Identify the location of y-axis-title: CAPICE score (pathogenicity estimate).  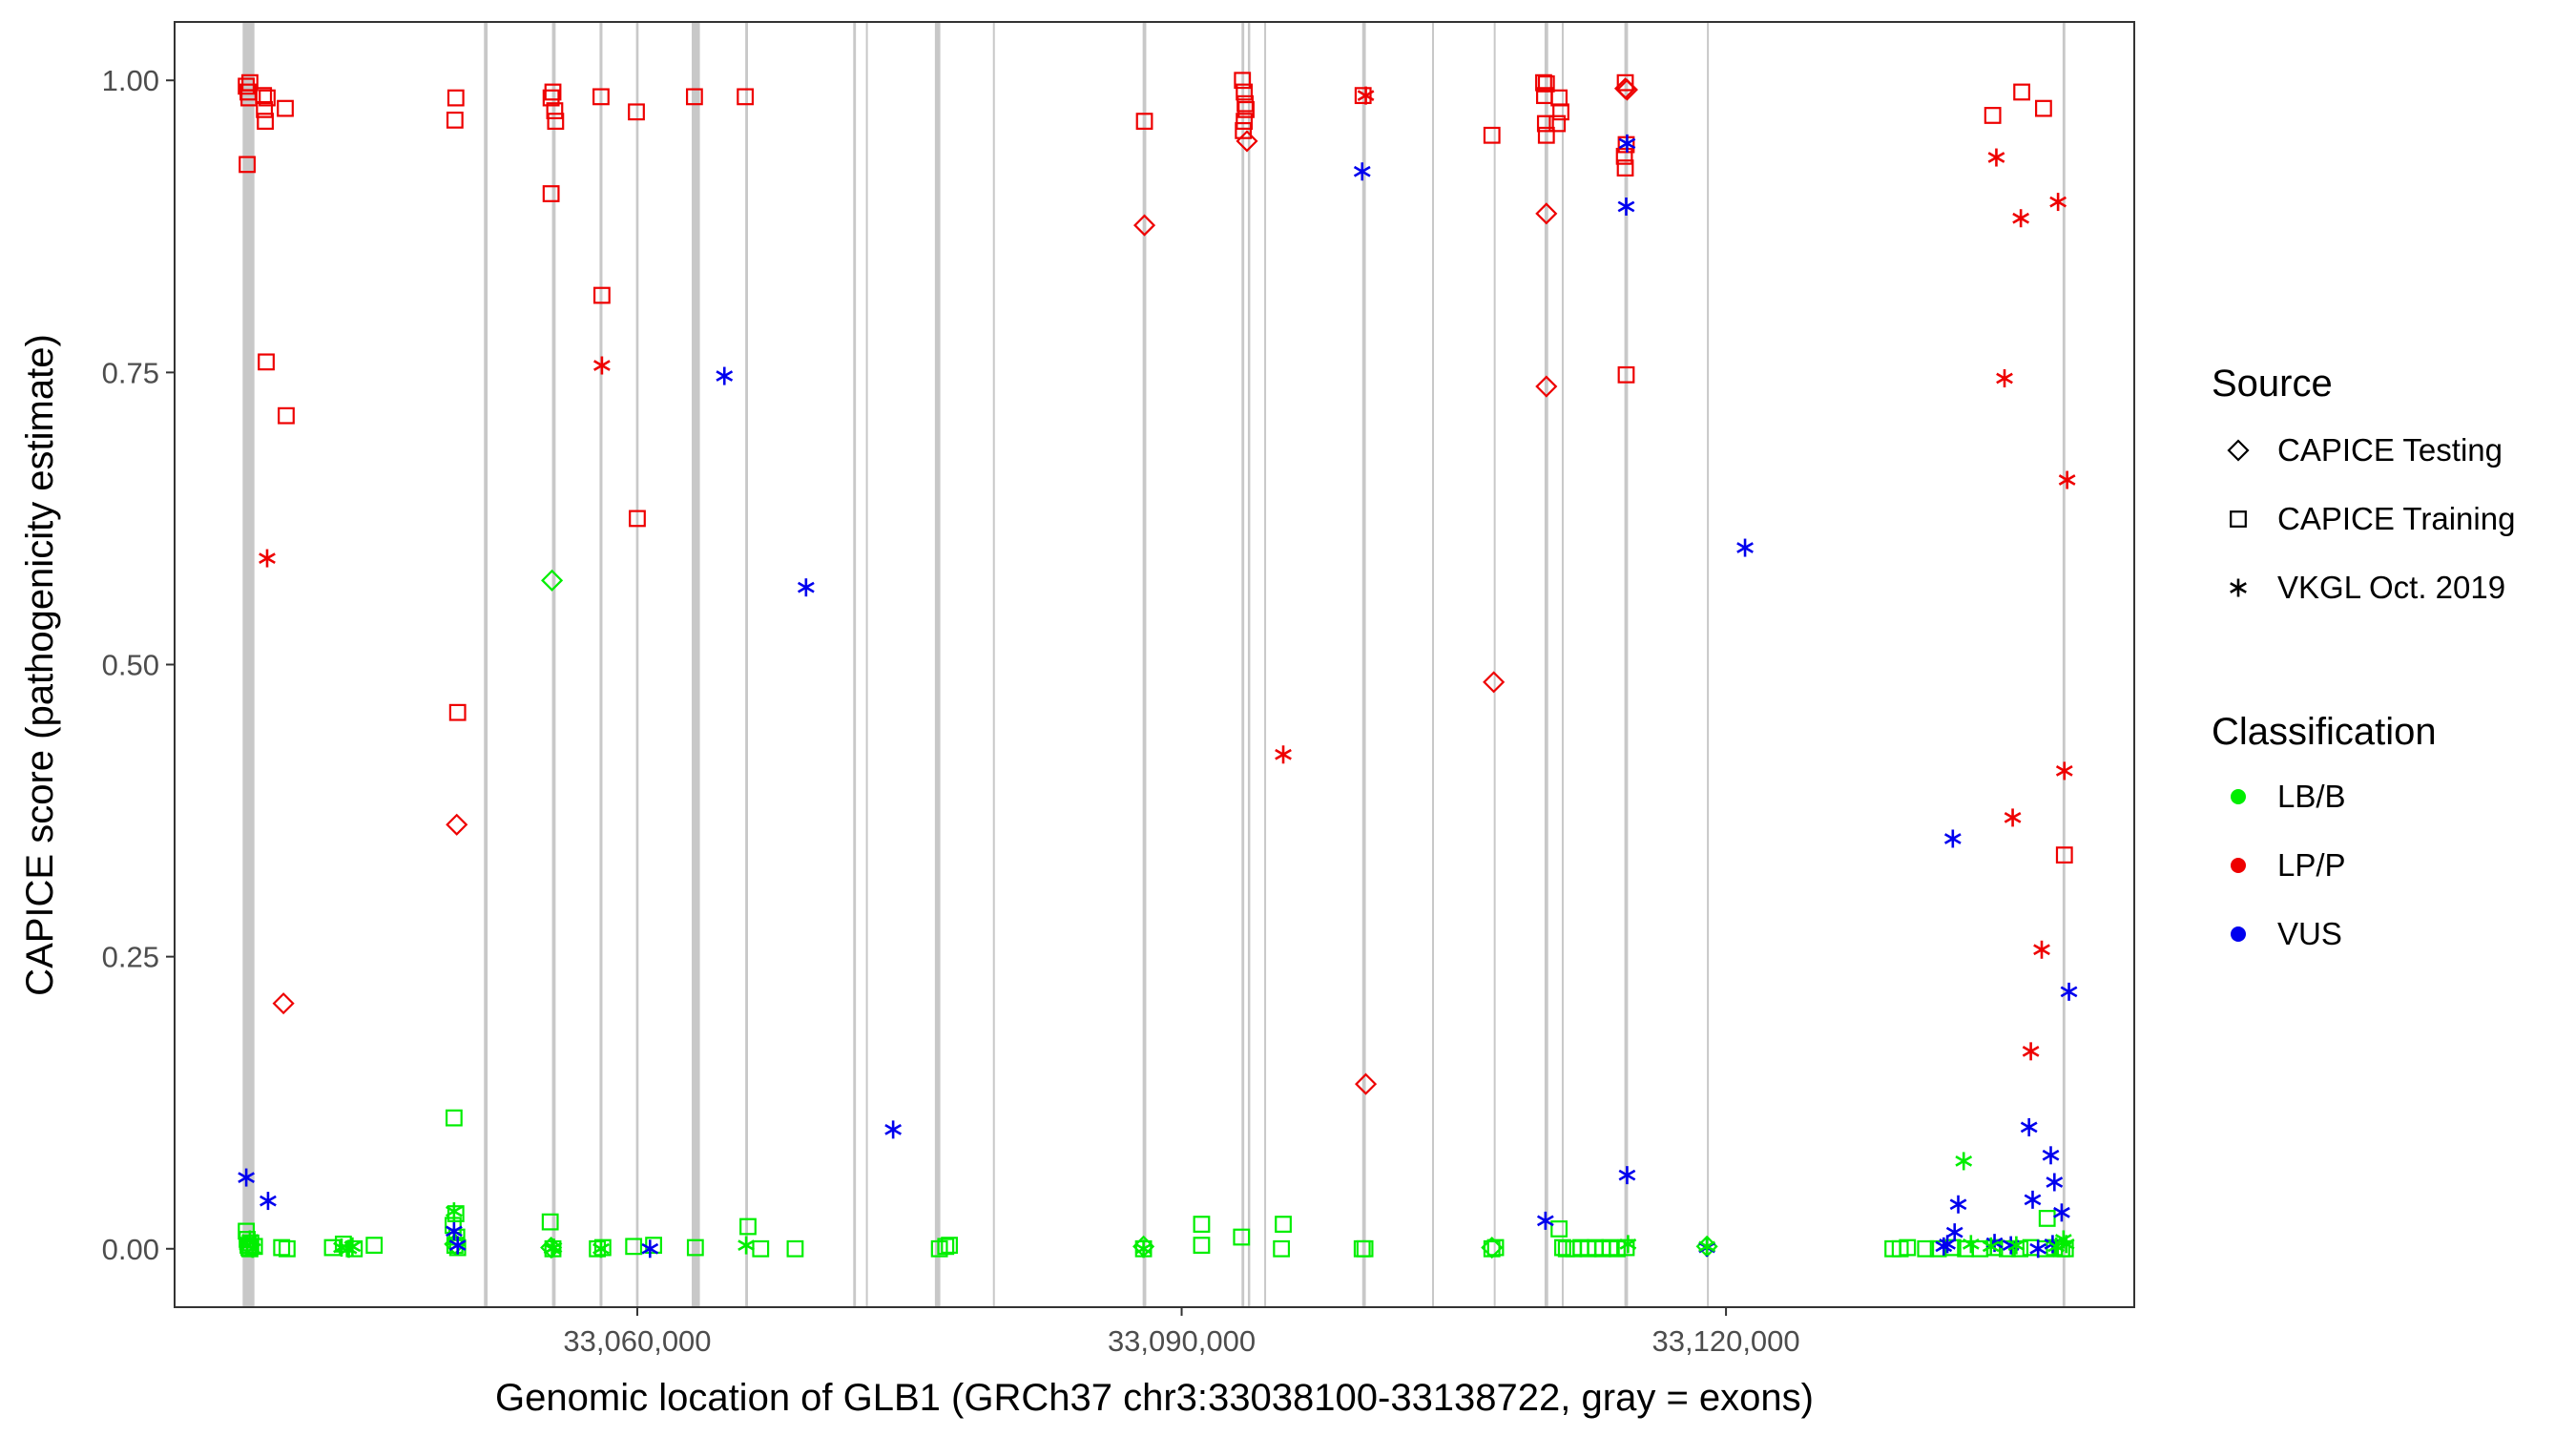
(40, 665).